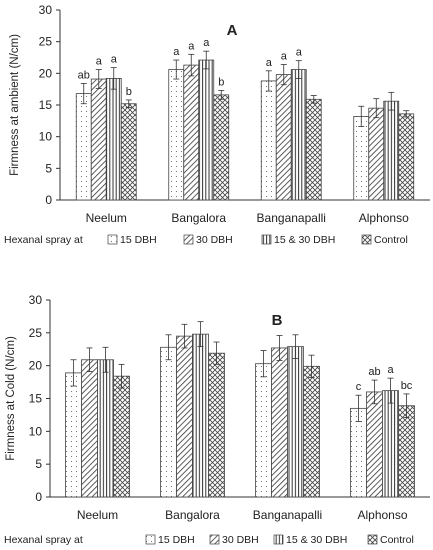 The width and height of the screenshot is (433, 550). Describe the element at coordinates (11, 398) in the screenshot. I see `y-axis-label: Firmness at Cold (N/cm)` at that location.